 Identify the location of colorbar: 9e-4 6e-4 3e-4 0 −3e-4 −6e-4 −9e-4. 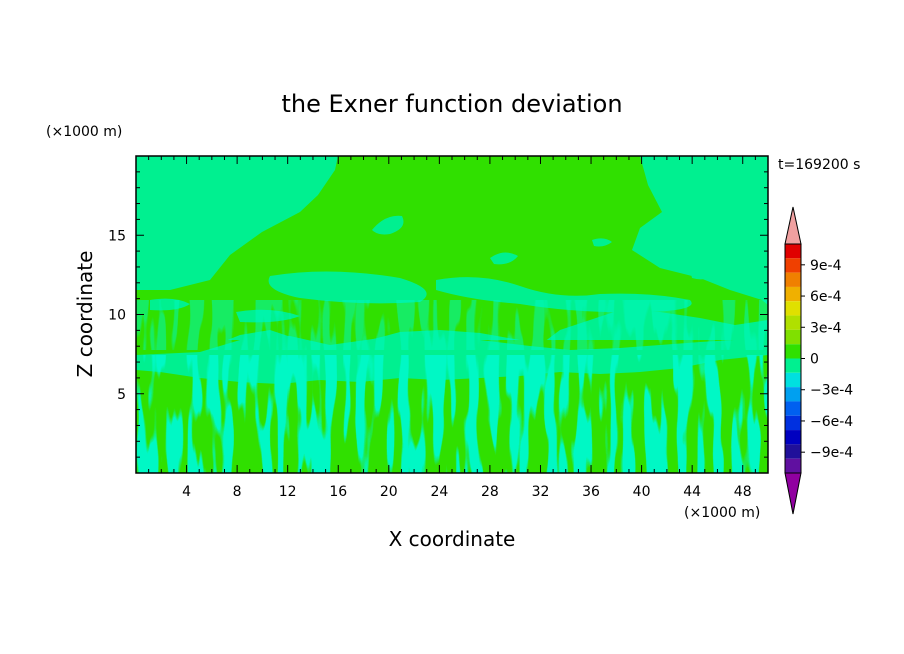
(818, 360).